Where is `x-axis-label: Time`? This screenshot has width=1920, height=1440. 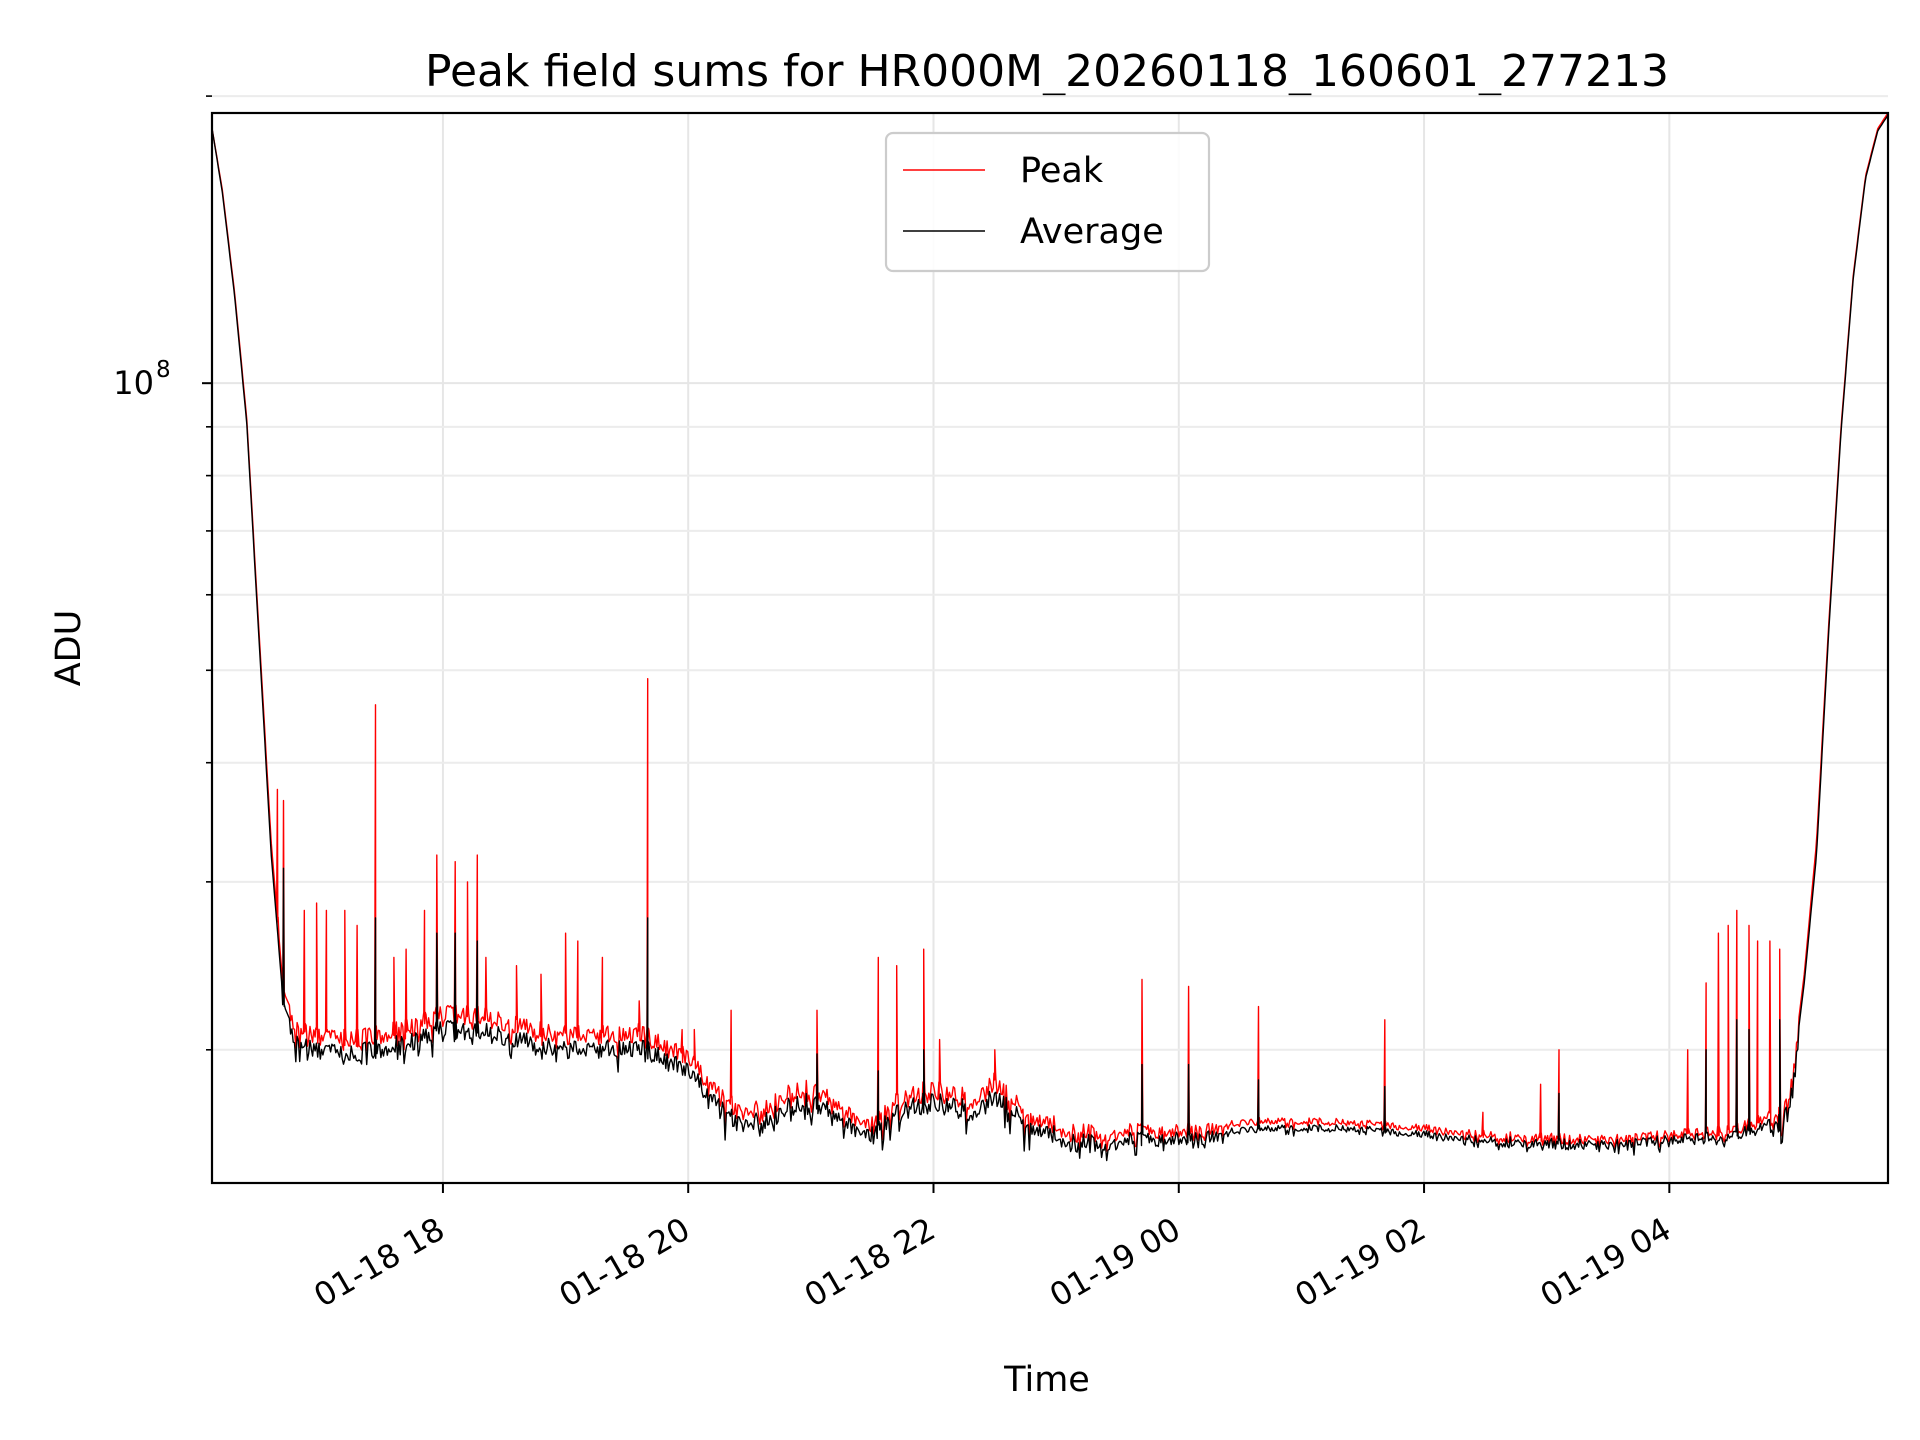 x-axis-label: Time is located at coordinates (1046, 1380).